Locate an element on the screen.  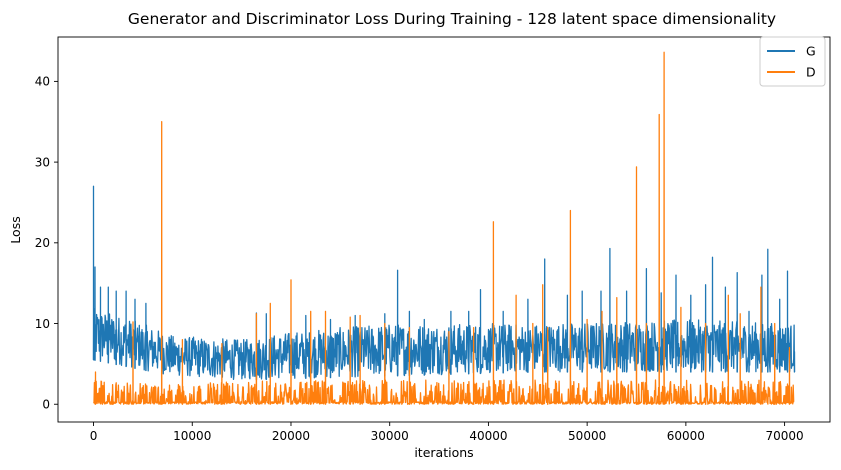
x-axis: 0 10000 20000 30000 40000 50000 60000 70000 is located at coordinates (447, 432).